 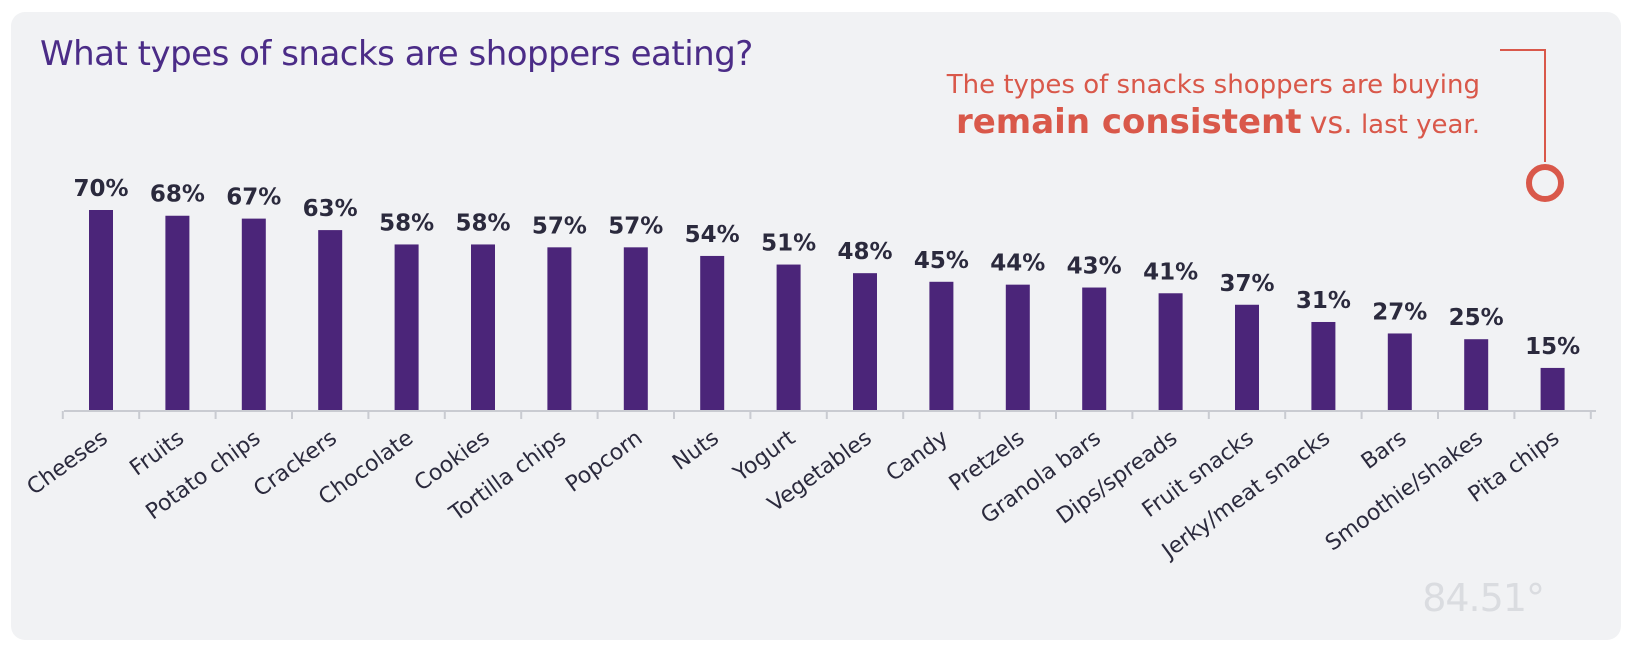 I want to click on data-label: 63%, so click(x=330, y=209).